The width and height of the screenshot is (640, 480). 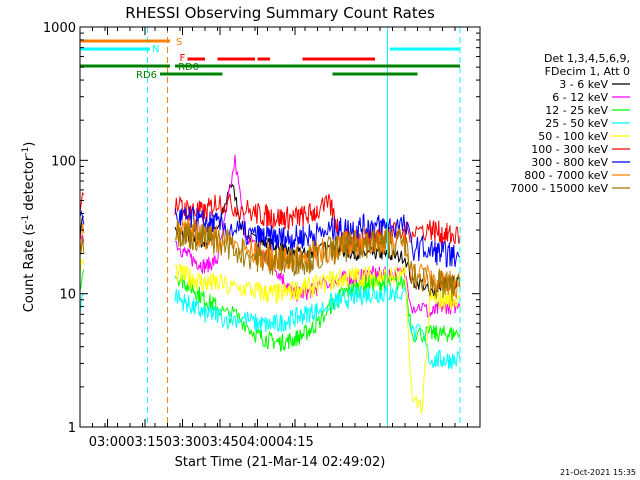 I want to click on legend-entry: 100 - 300 keV, so click(x=569, y=149).